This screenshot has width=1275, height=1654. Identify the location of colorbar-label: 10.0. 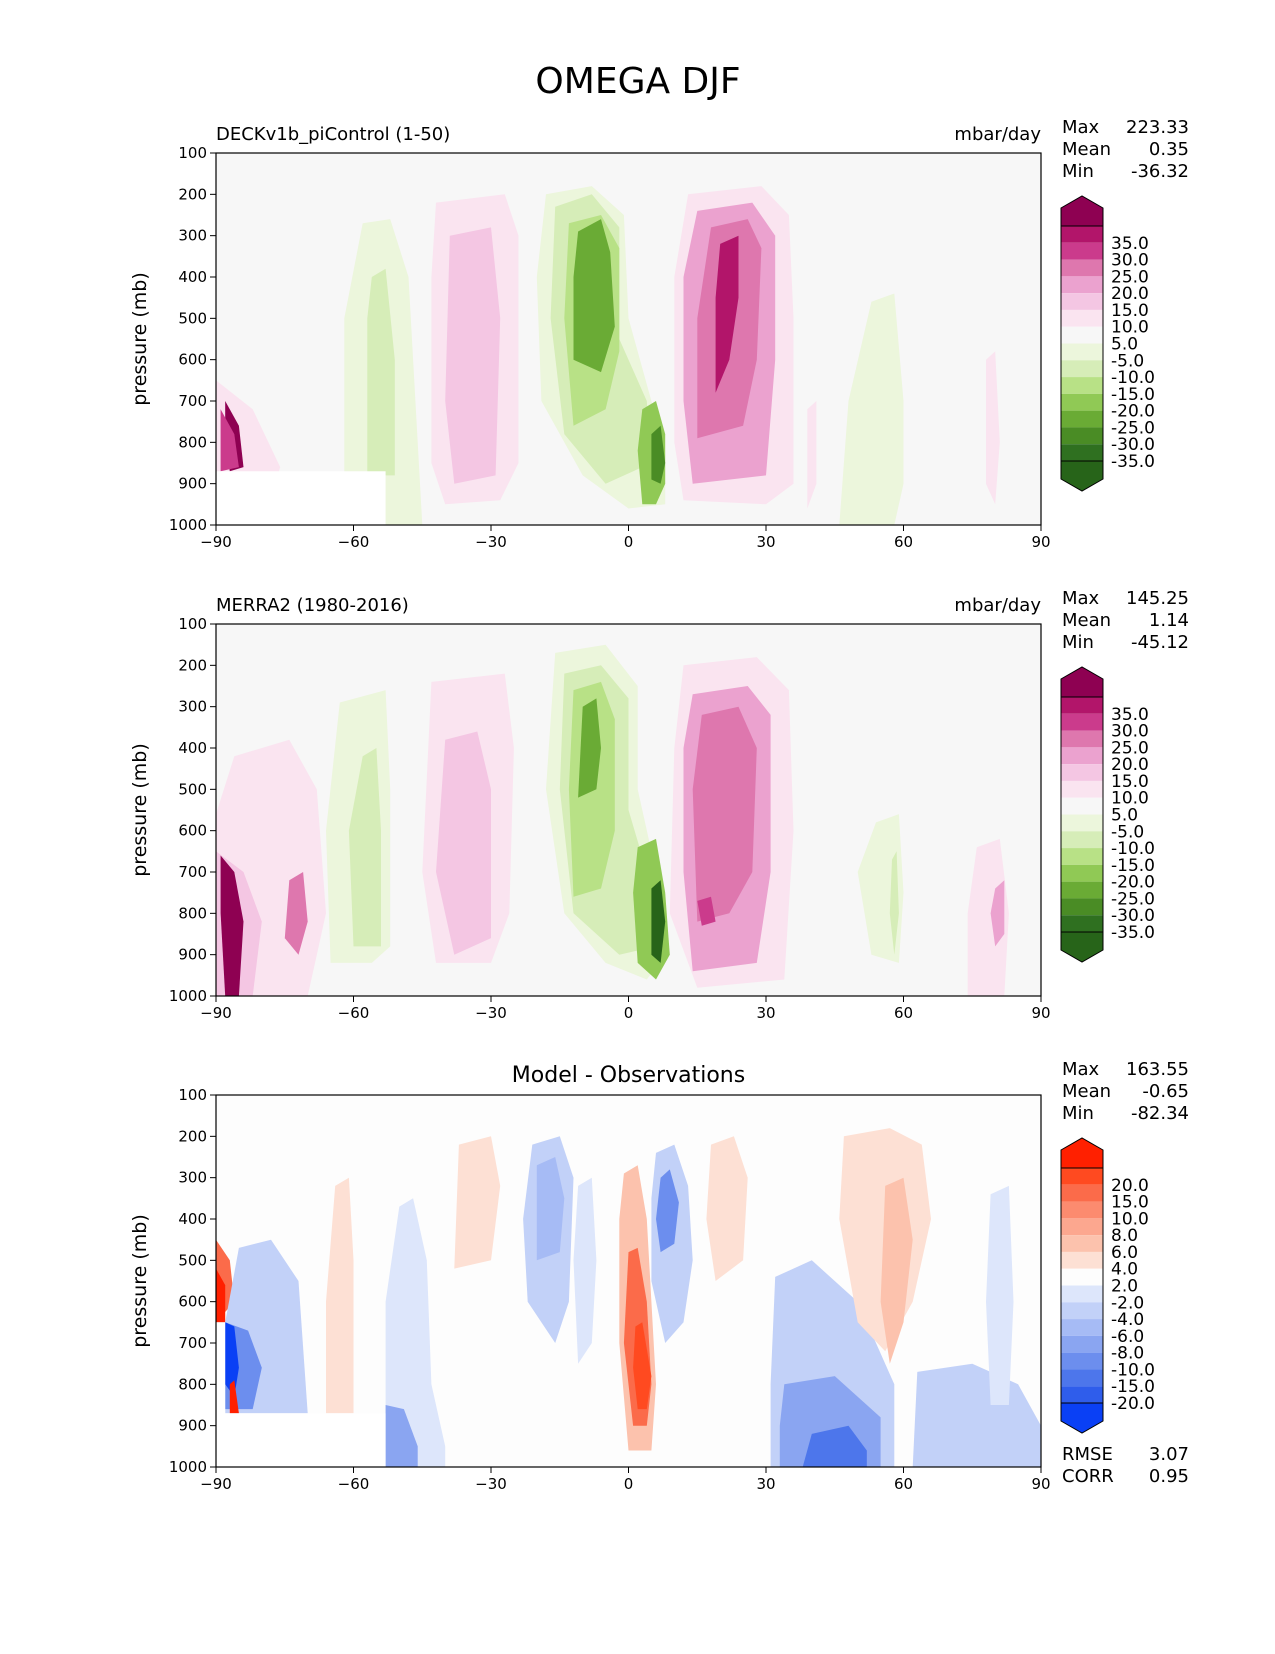
(1130, 328).